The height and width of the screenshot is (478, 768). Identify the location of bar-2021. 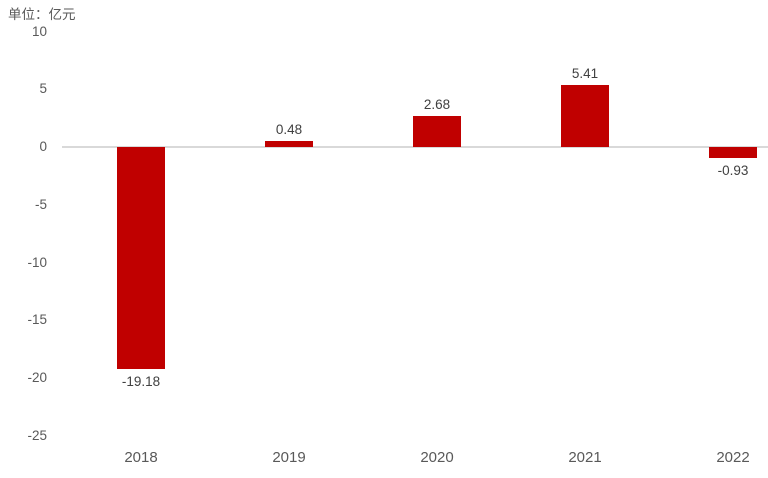
(585, 115).